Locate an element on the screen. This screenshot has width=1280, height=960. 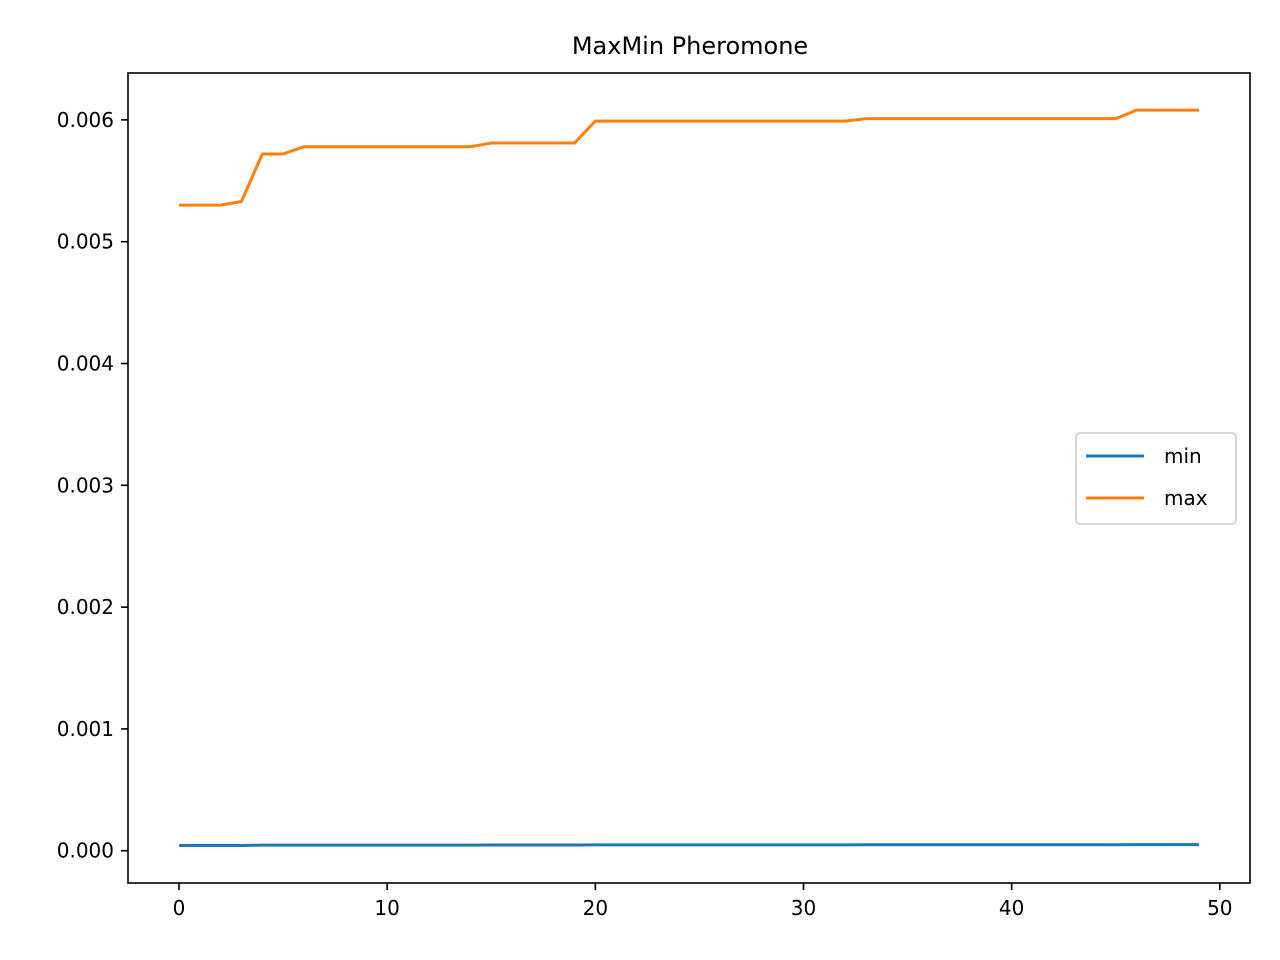
y-axis: 0.000 0.001 0.002 0.003 0.004 0.005 0.006 is located at coordinates (92, 485).